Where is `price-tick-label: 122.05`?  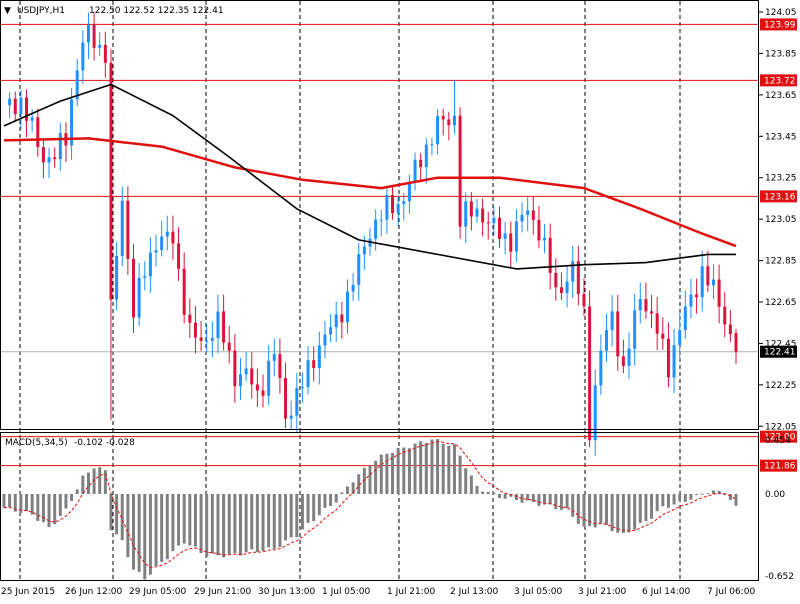 price-tick-label: 122.05 is located at coordinates (781, 427).